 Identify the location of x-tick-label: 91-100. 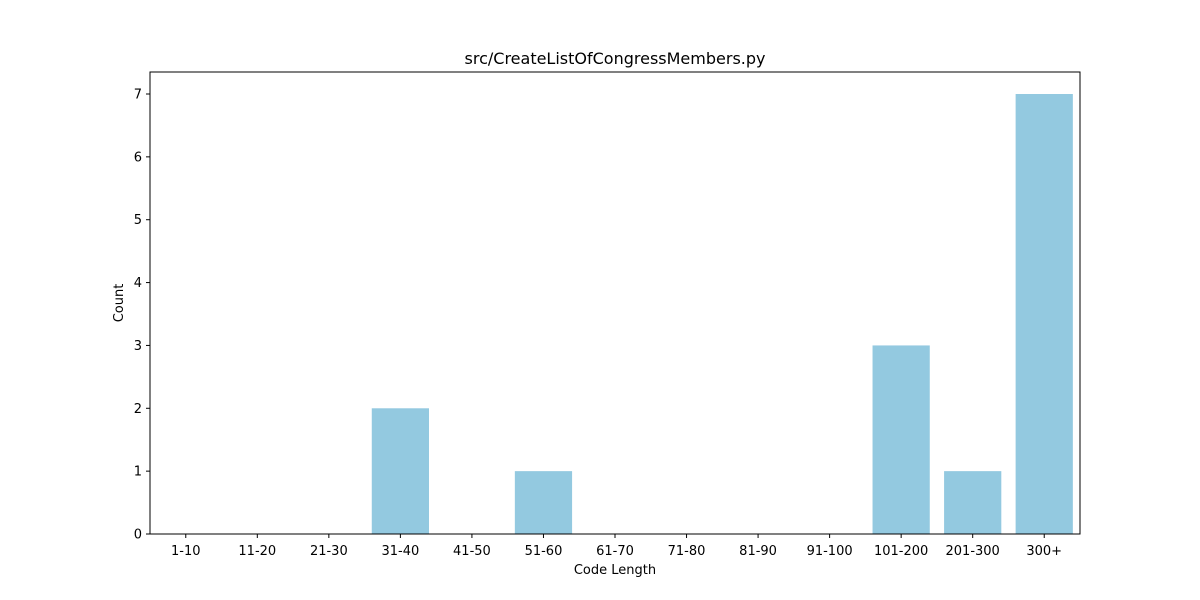
(830, 551).